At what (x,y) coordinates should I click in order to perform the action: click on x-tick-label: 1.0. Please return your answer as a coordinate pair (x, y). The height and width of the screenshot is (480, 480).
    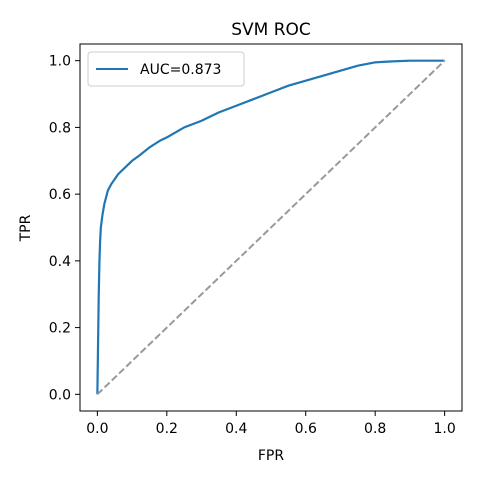
    Looking at the image, I should click on (445, 429).